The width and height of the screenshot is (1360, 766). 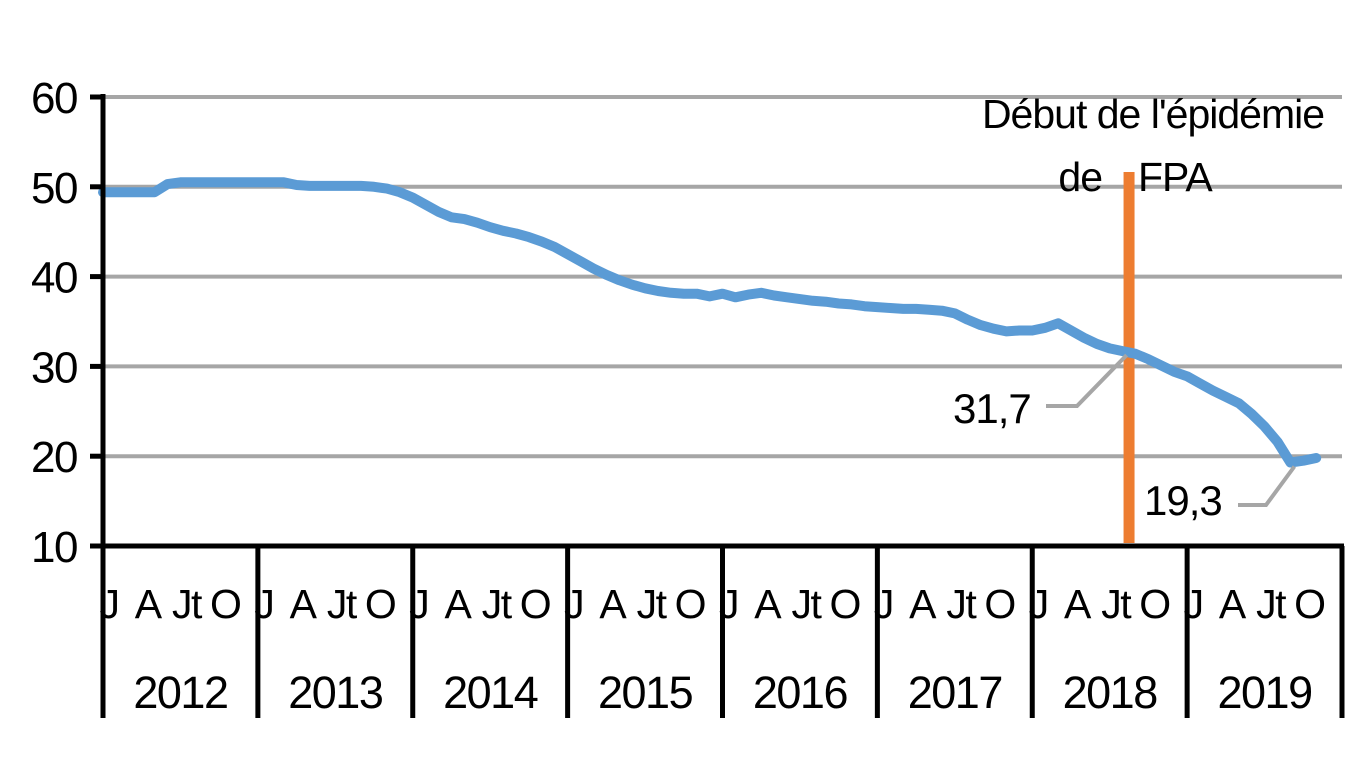 What do you see at coordinates (992, 408) in the screenshot?
I see `callout-label-value-2018: 31,7` at bounding box center [992, 408].